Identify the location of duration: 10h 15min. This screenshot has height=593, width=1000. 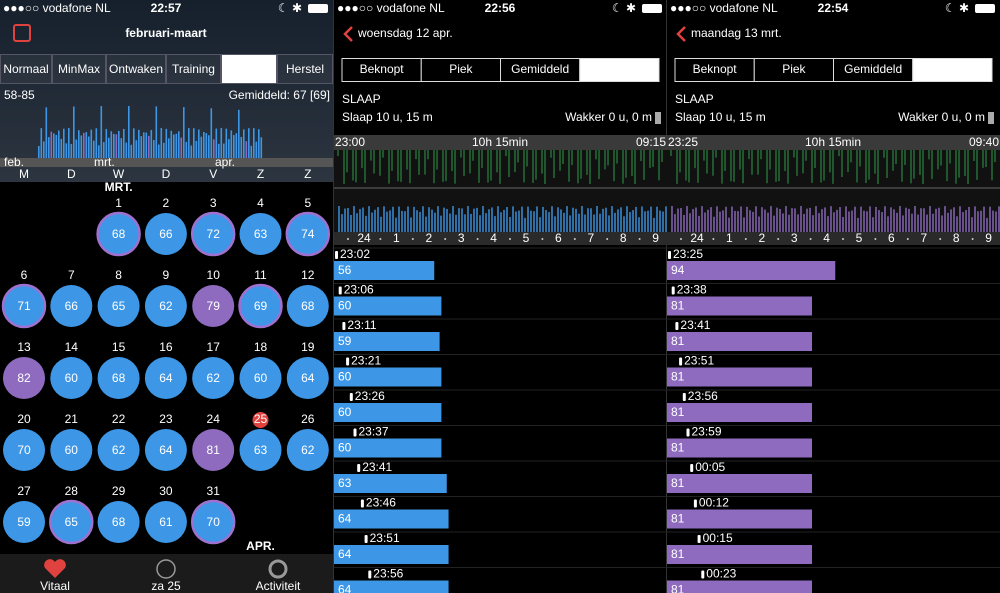
(500, 142).